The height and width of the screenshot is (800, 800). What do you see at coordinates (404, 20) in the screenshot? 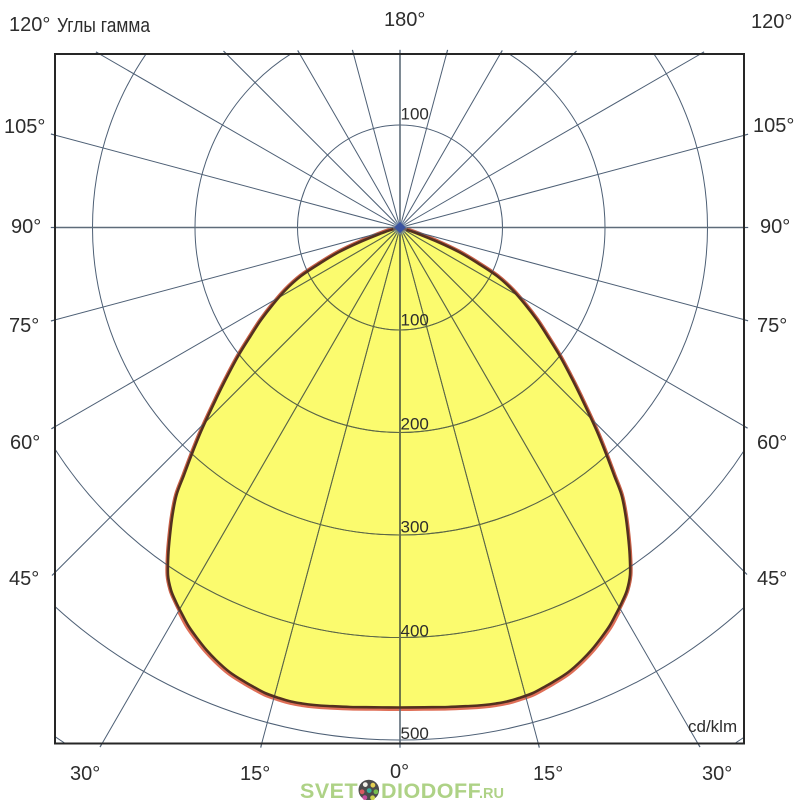
I see `svg-text: 180°` at bounding box center [404, 20].